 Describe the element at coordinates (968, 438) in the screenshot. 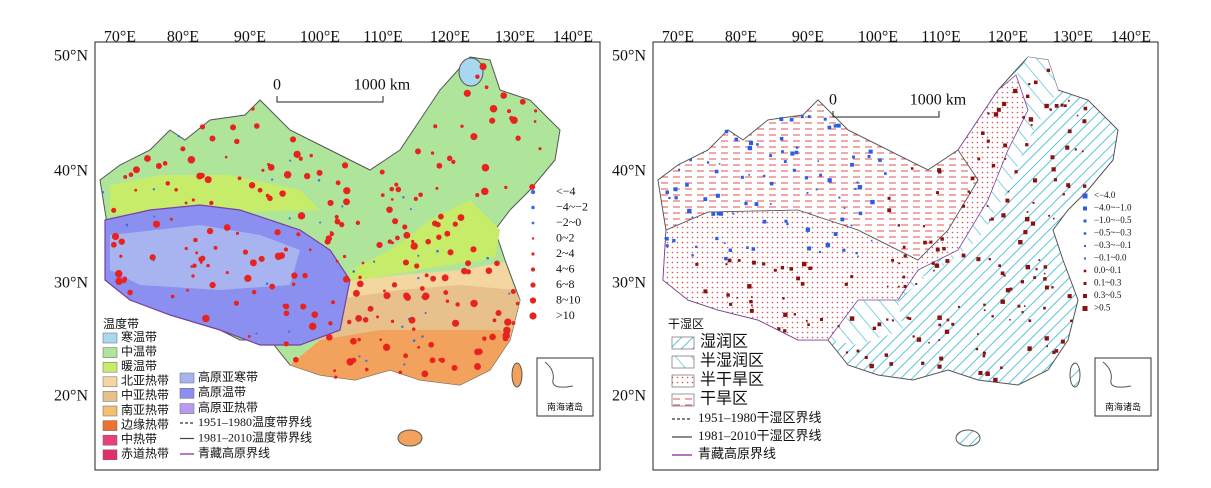

I see `hainan` at that location.